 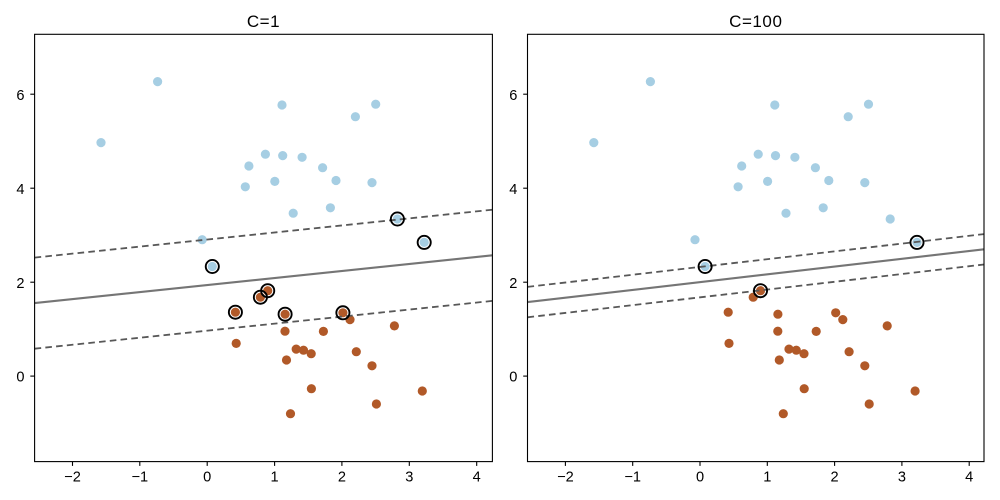 What do you see at coordinates (755, 21) in the screenshot?
I see `svg-text: C=100` at bounding box center [755, 21].